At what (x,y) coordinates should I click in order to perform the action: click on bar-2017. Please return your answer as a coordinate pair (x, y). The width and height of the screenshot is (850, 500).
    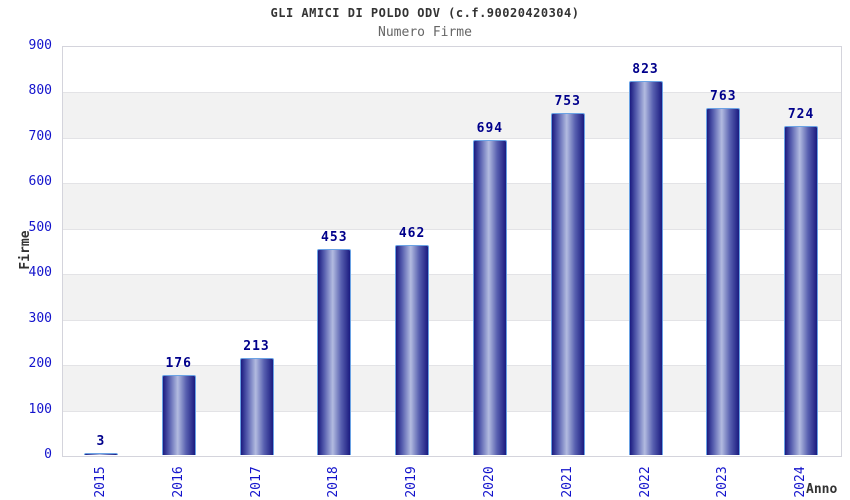
    Looking at the image, I should click on (256, 406).